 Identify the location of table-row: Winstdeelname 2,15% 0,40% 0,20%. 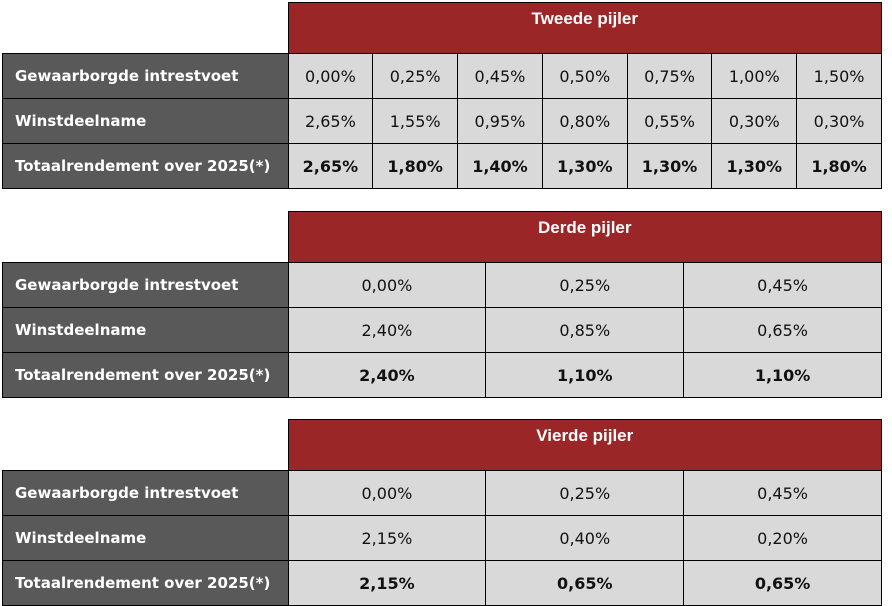
(442, 538).